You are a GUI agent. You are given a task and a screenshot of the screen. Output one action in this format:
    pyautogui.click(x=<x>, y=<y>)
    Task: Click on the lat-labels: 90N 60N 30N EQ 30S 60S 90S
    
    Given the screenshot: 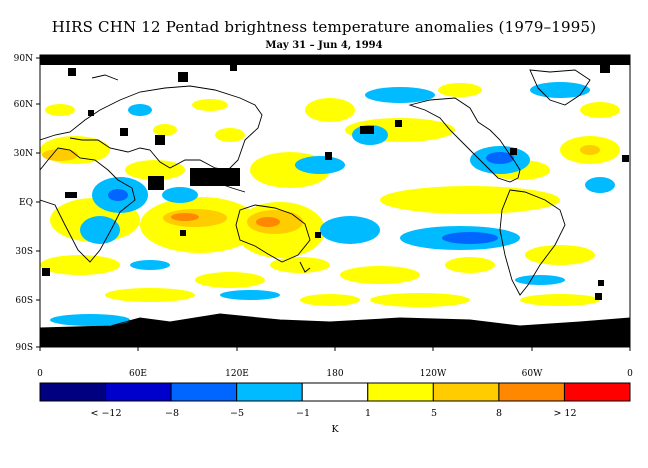 What is the action you would take?
    pyautogui.click(x=23, y=203)
    